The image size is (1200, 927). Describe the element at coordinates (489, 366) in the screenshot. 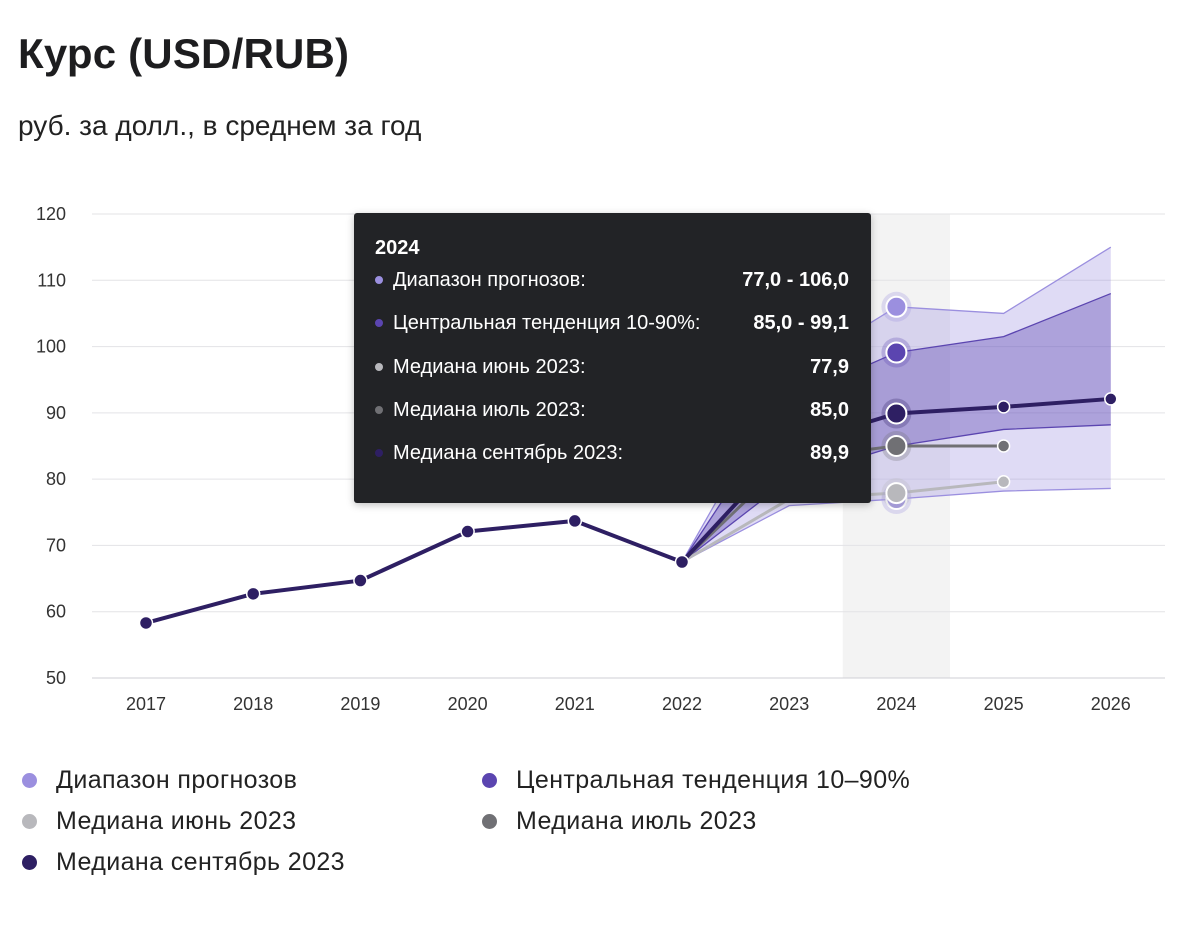

I see `tooltip-label: Медиана июнь 2023:` at that location.